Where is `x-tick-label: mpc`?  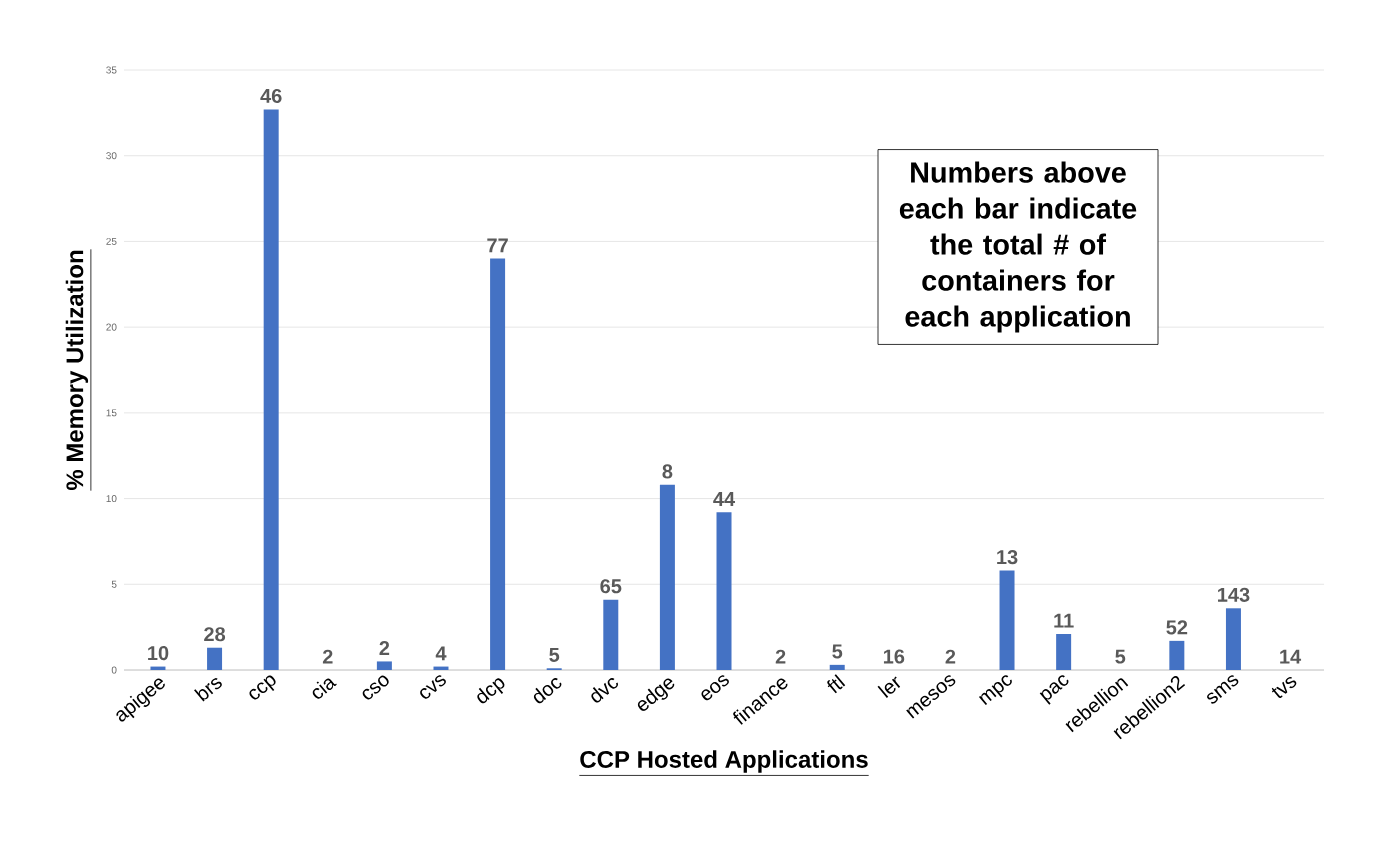 x-tick-label: mpc is located at coordinates (995, 690).